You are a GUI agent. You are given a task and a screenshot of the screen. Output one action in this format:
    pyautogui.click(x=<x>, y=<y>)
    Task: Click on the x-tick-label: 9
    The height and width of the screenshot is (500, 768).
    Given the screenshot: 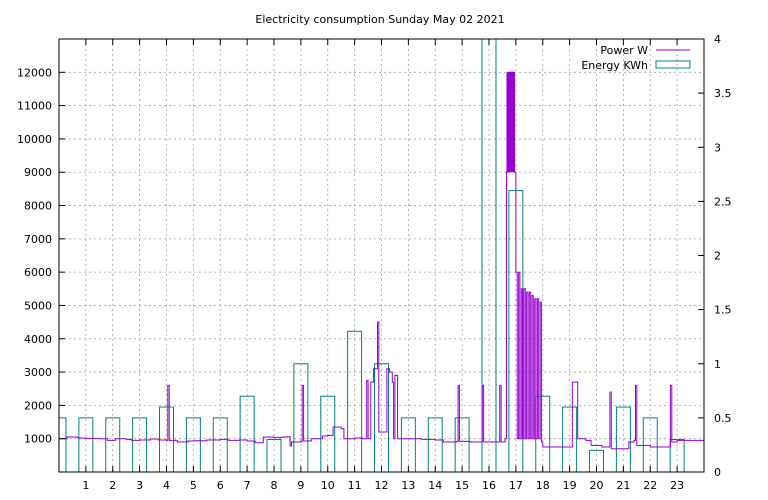 What is the action you would take?
    pyautogui.click(x=300, y=485)
    